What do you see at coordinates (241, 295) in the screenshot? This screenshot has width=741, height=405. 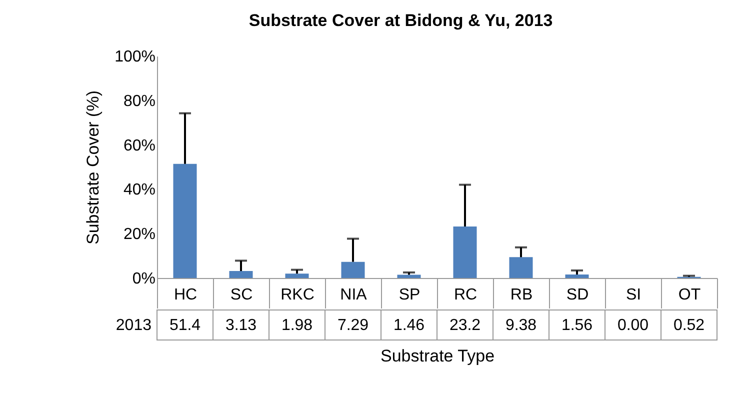 I see `x-tick-label: SC` at bounding box center [241, 295].